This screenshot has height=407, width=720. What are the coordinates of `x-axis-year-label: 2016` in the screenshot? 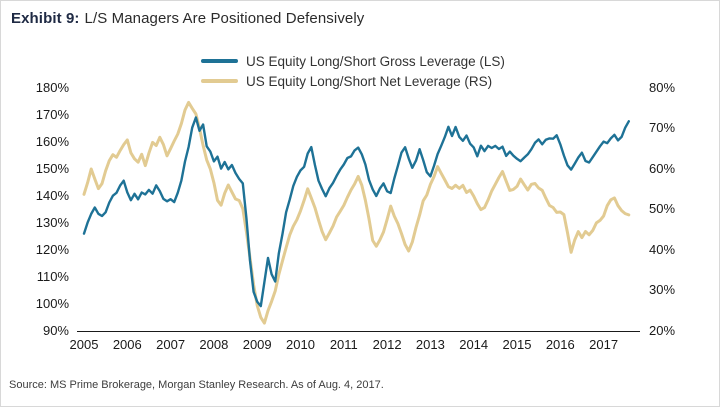 It's located at (560, 344).